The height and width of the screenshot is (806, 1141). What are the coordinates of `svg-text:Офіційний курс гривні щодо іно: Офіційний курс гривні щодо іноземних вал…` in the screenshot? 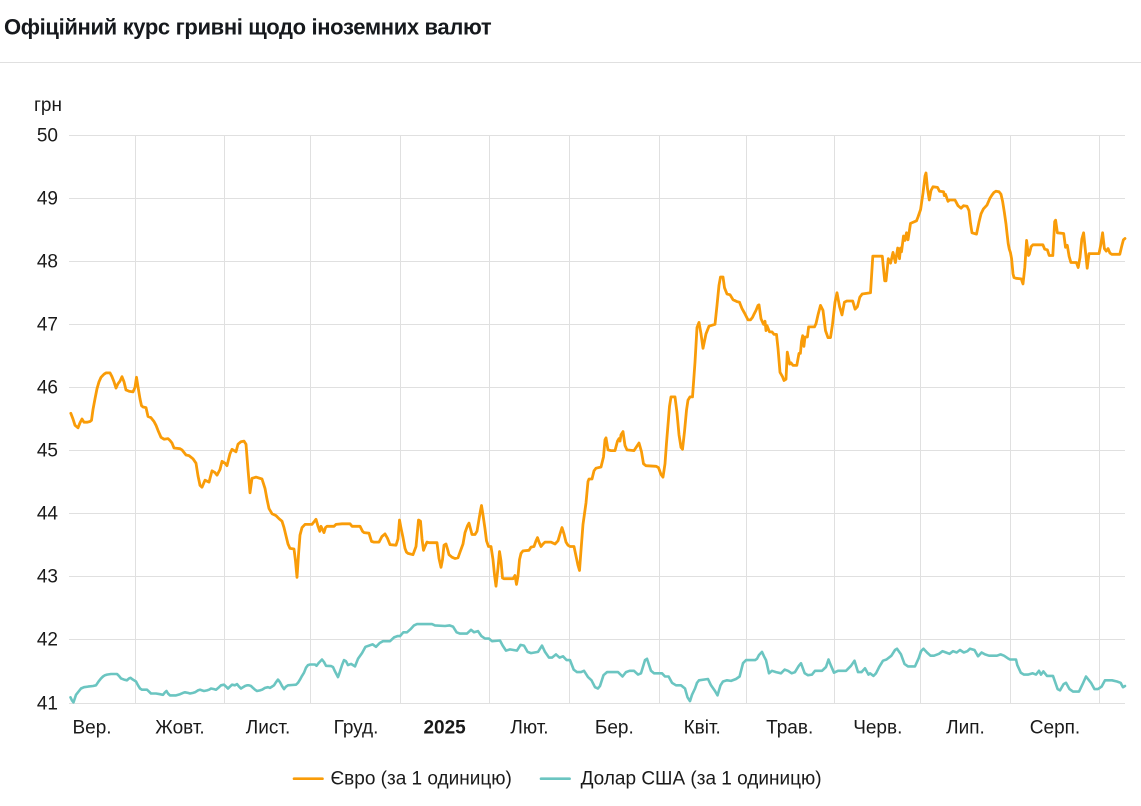 It's located at (248, 27).